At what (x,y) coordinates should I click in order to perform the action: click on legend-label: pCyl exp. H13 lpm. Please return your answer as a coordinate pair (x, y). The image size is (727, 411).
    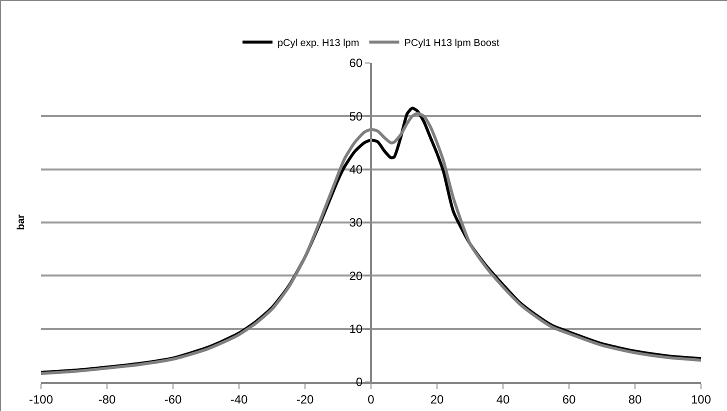
    Looking at the image, I should click on (319, 44).